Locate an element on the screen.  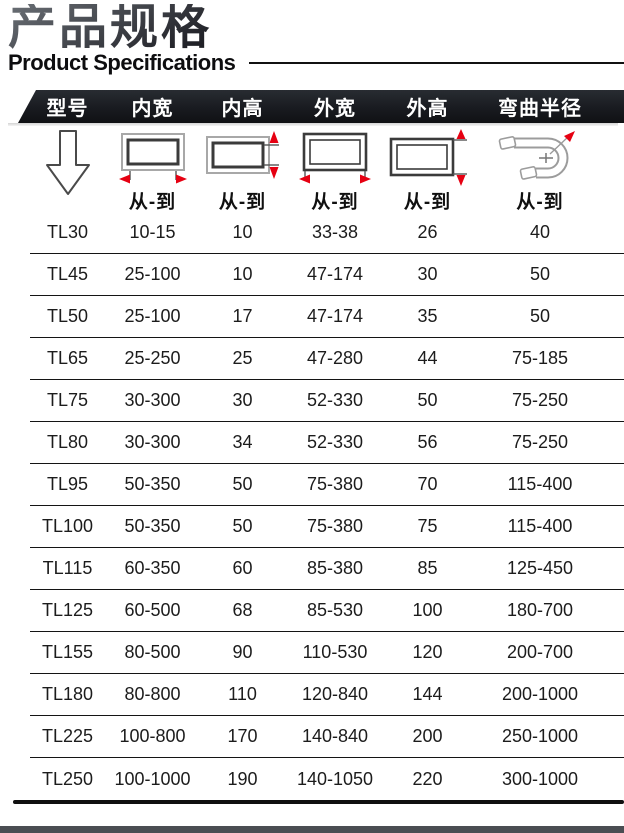
page-subtitle: Product Specifications is located at coordinates (122, 62).